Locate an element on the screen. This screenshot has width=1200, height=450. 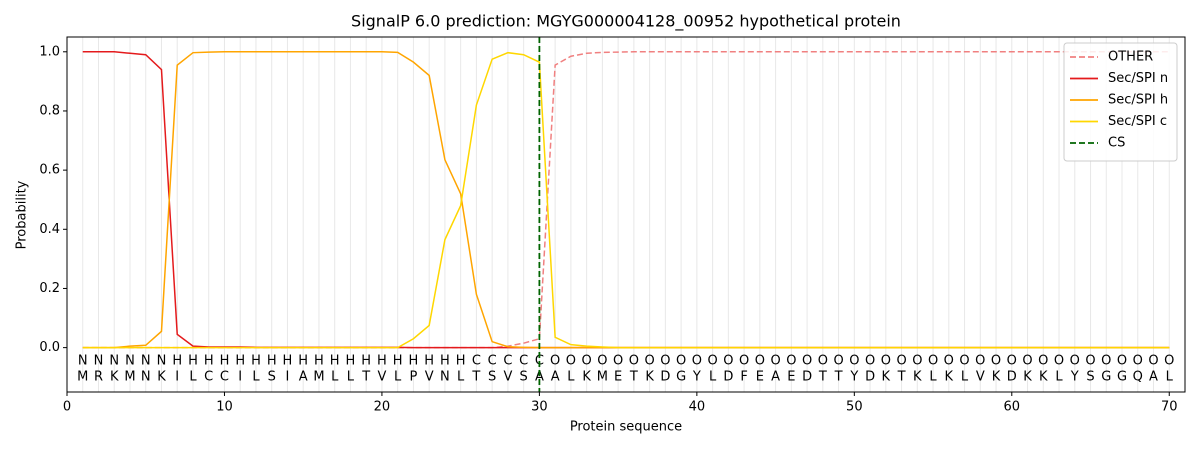
legend-label: OTHER is located at coordinates (1130, 57).